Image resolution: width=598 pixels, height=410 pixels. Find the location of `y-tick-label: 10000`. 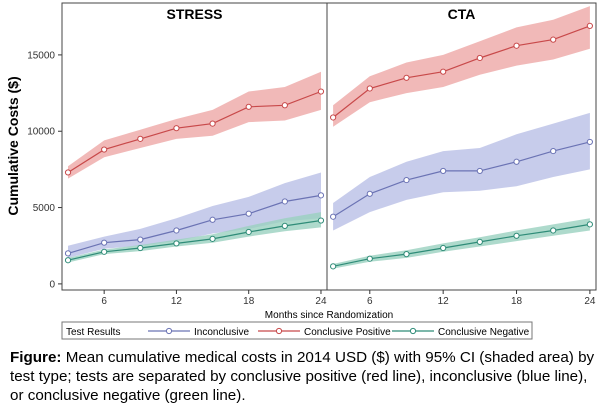

y-tick-label: 10000 is located at coordinates (41, 132).